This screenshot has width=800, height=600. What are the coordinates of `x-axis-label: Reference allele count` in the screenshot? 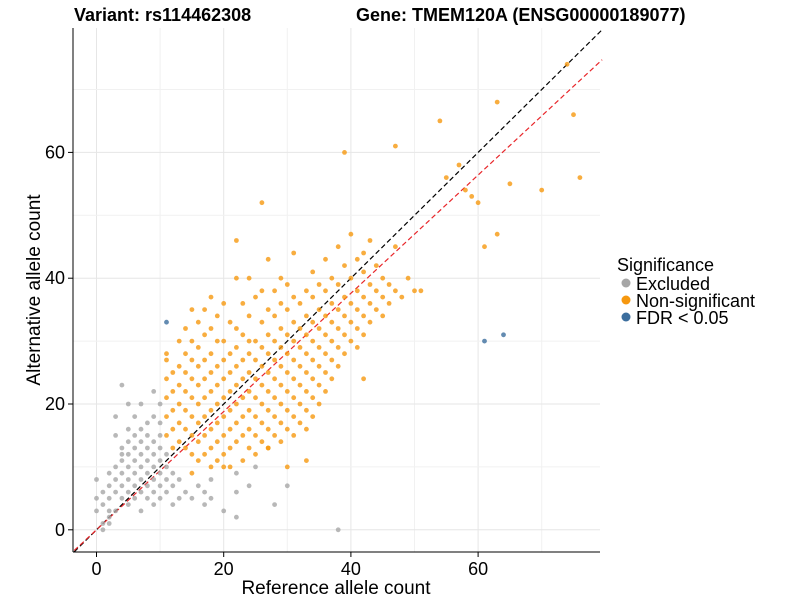 It's located at (336, 588).